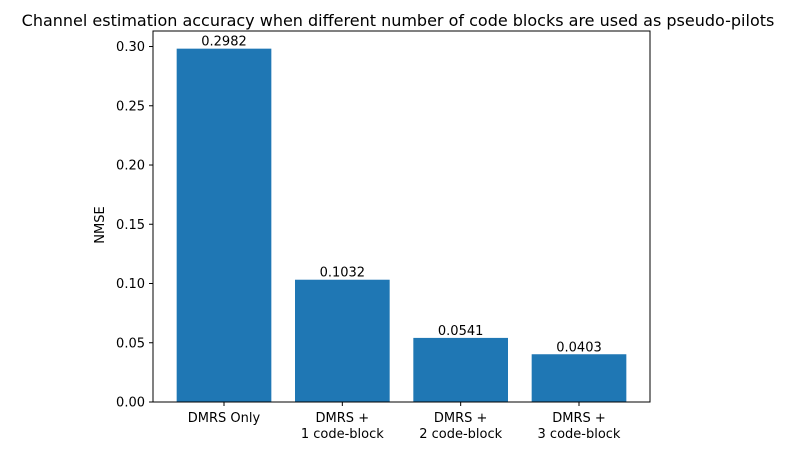 This screenshot has height=451, width=801. Describe the element at coordinates (342, 426) in the screenshot. I see `x-tick-label-1: DMRS +1 code-block` at that location.